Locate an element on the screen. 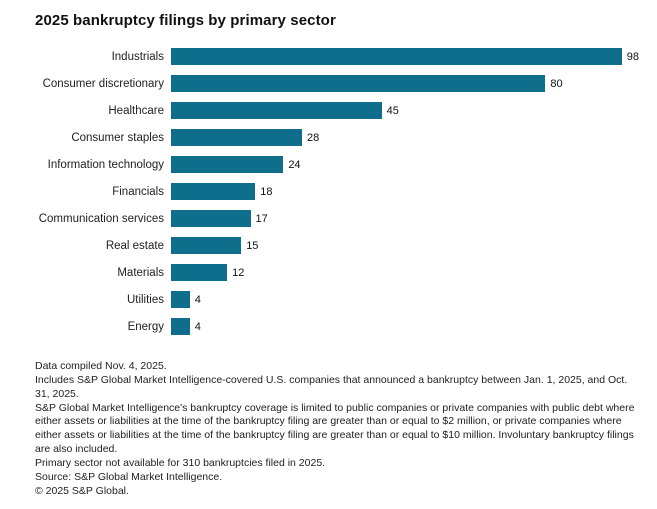 This screenshot has width=657, height=509. category-label: Industrials is located at coordinates (137, 56).